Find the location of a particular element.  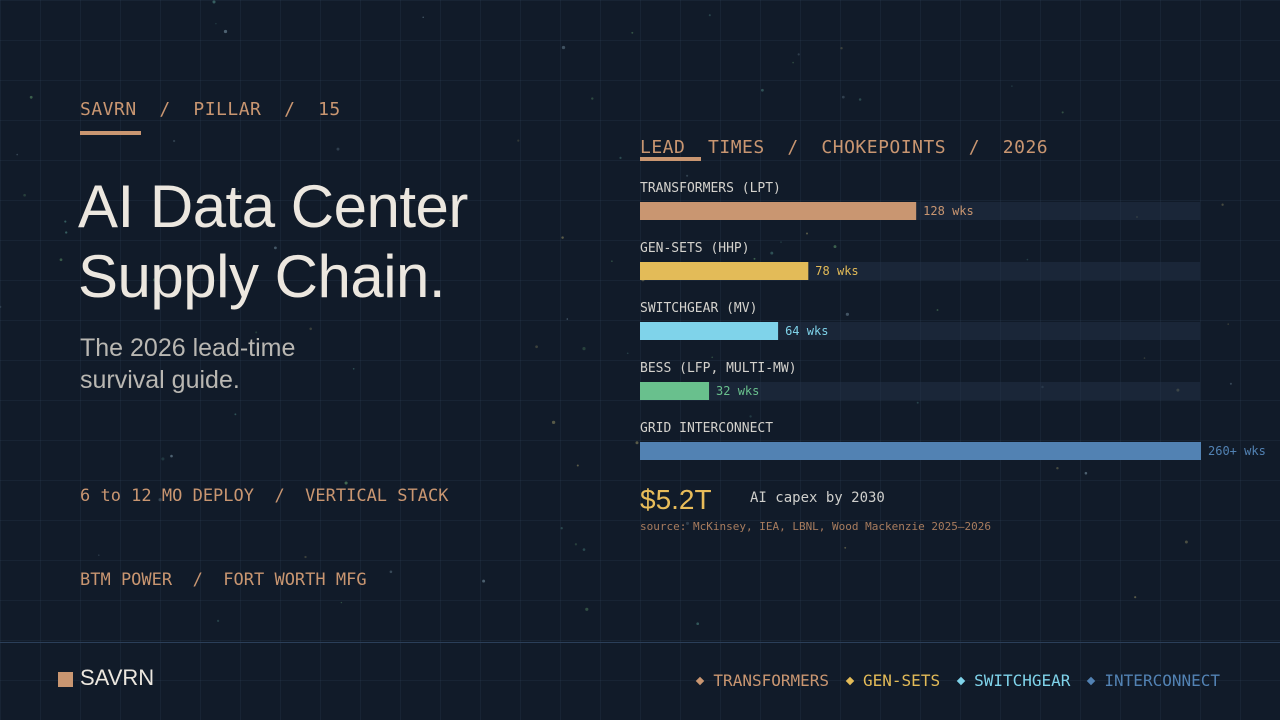

bar-category-label: GRID INTERCONNECT is located at coordinates (706, 428).